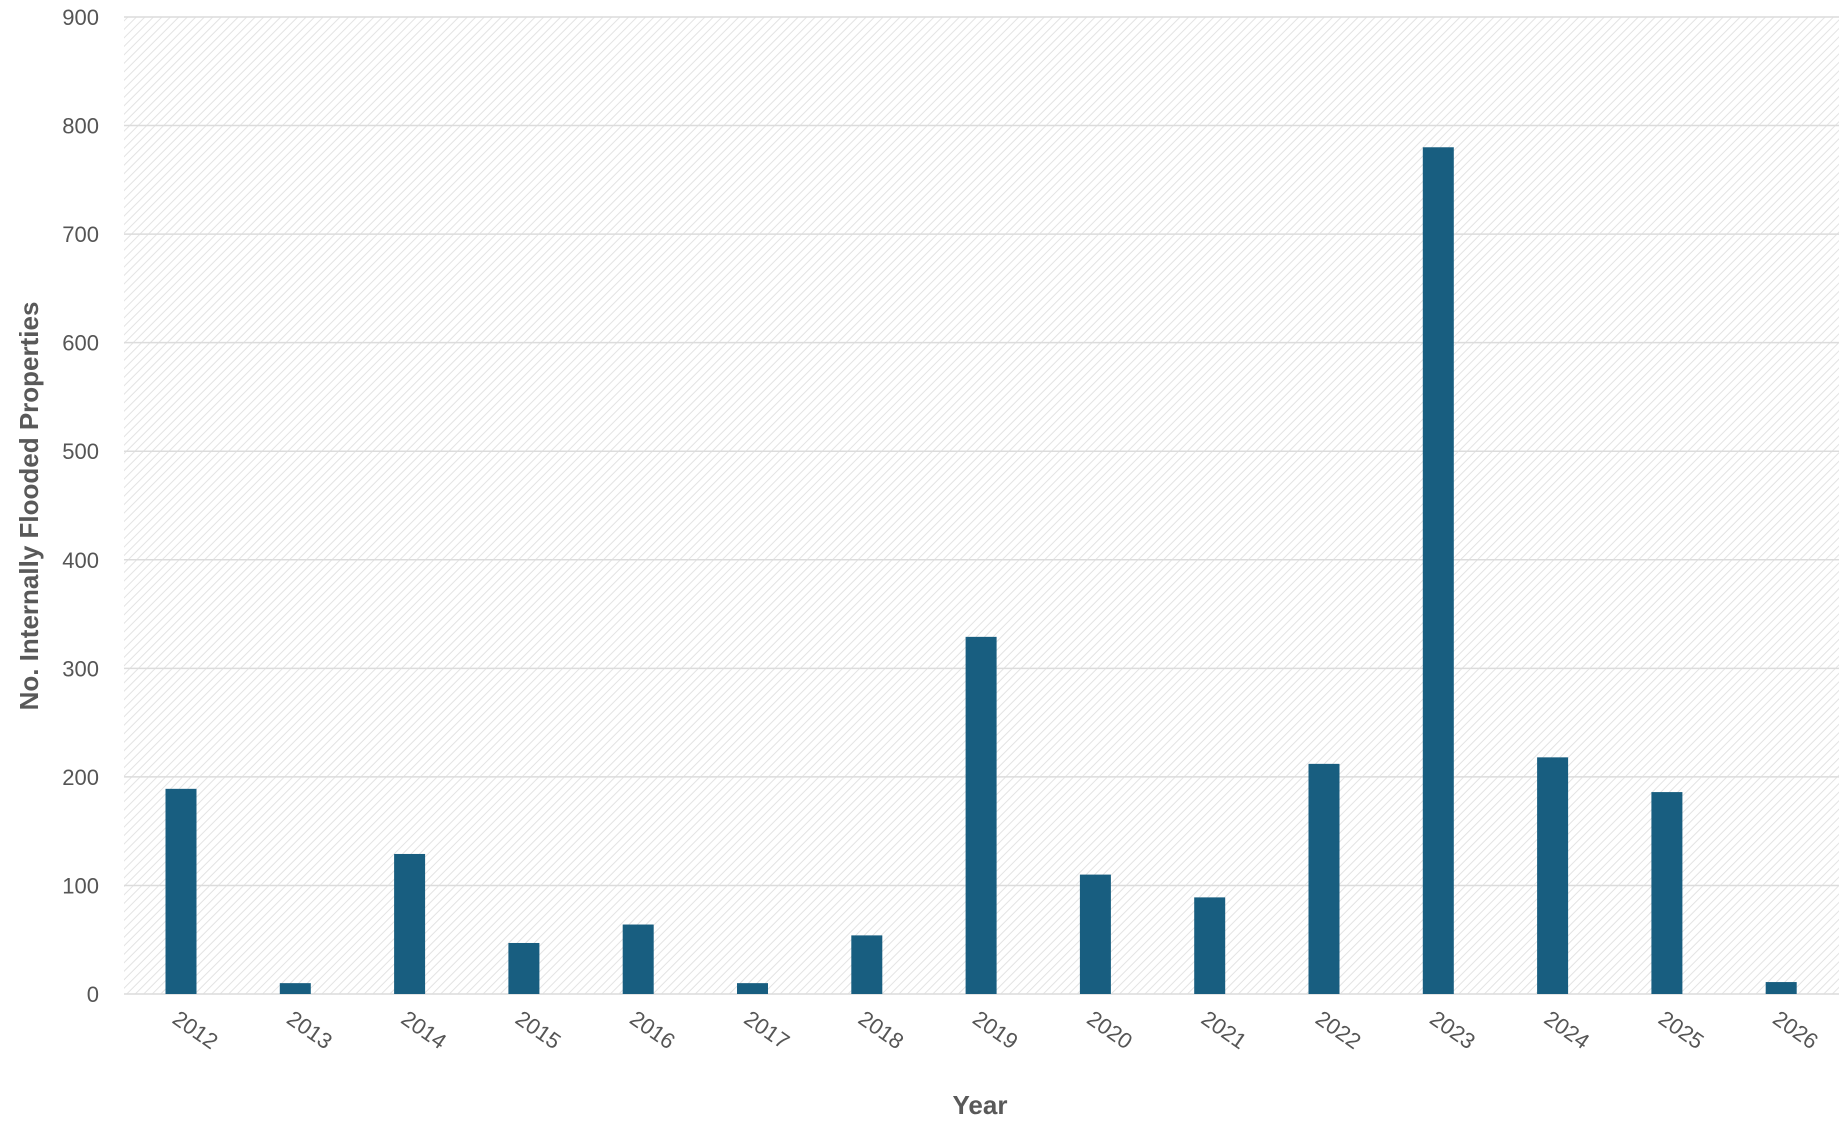  What do you see at coordinates (1338, 1030) in the screenshot?
I see `x-tick-label: 2022` at bounding box center [1338, 1030].